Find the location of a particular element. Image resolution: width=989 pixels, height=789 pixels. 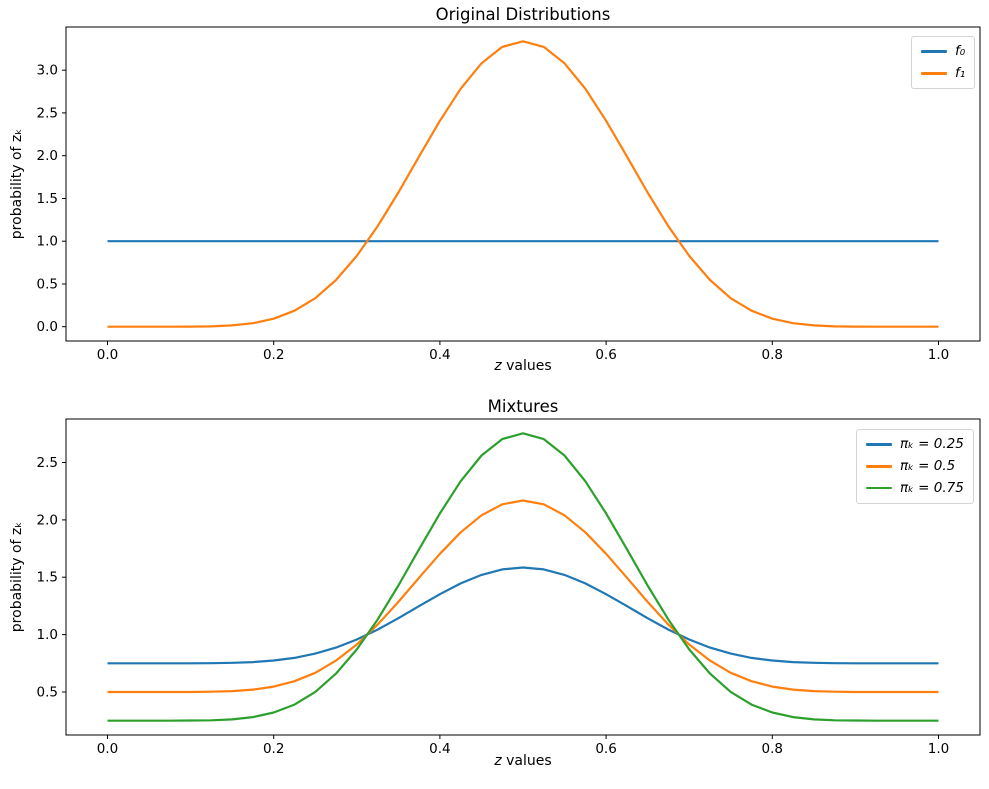

legend-line-sample-f0 is located at coordinates (934, 51).